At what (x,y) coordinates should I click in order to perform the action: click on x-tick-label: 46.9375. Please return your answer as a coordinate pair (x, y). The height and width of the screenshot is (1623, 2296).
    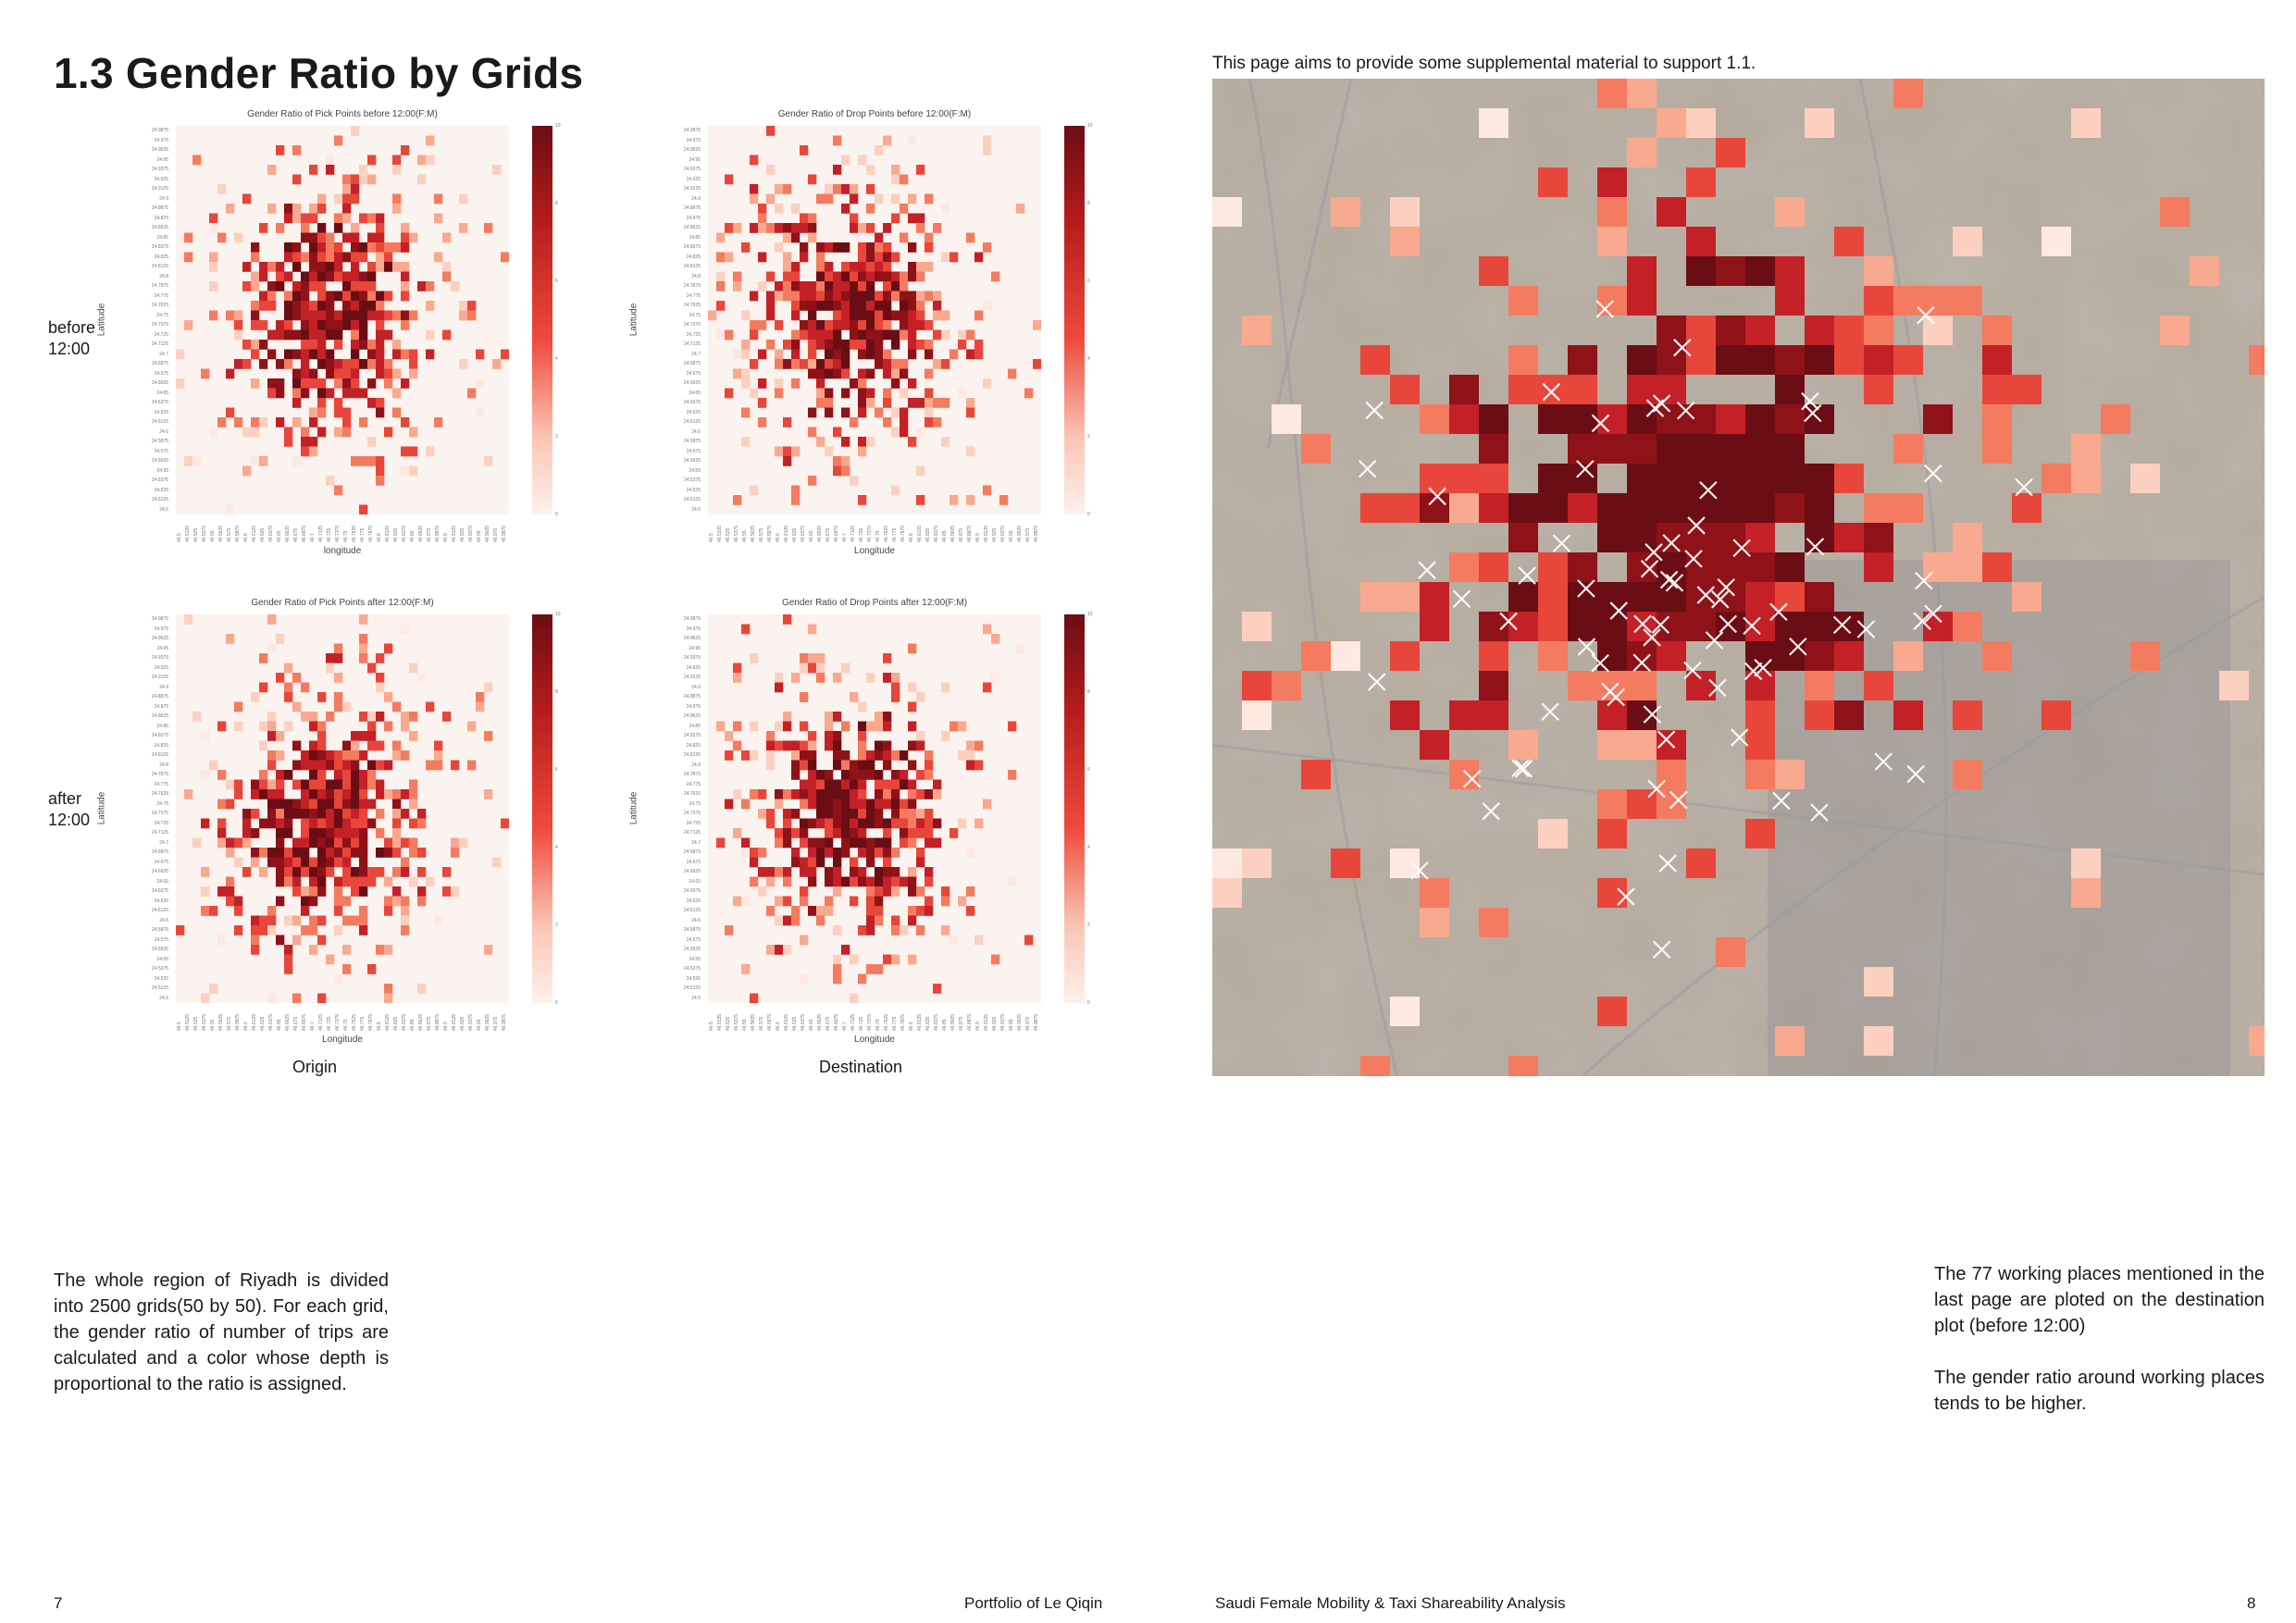
    Looking at the image, I should click on (471, 533).